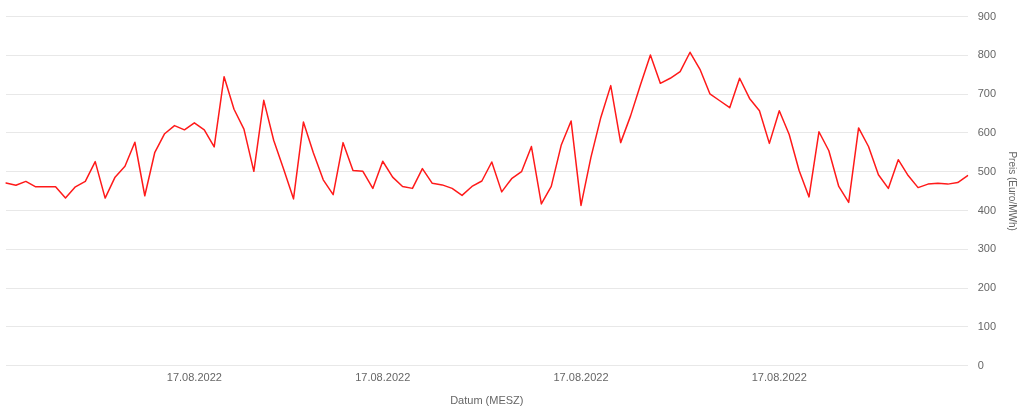 The image size is (1024, 410). I want to click on y-tick-label: 700, so click(987, 93).